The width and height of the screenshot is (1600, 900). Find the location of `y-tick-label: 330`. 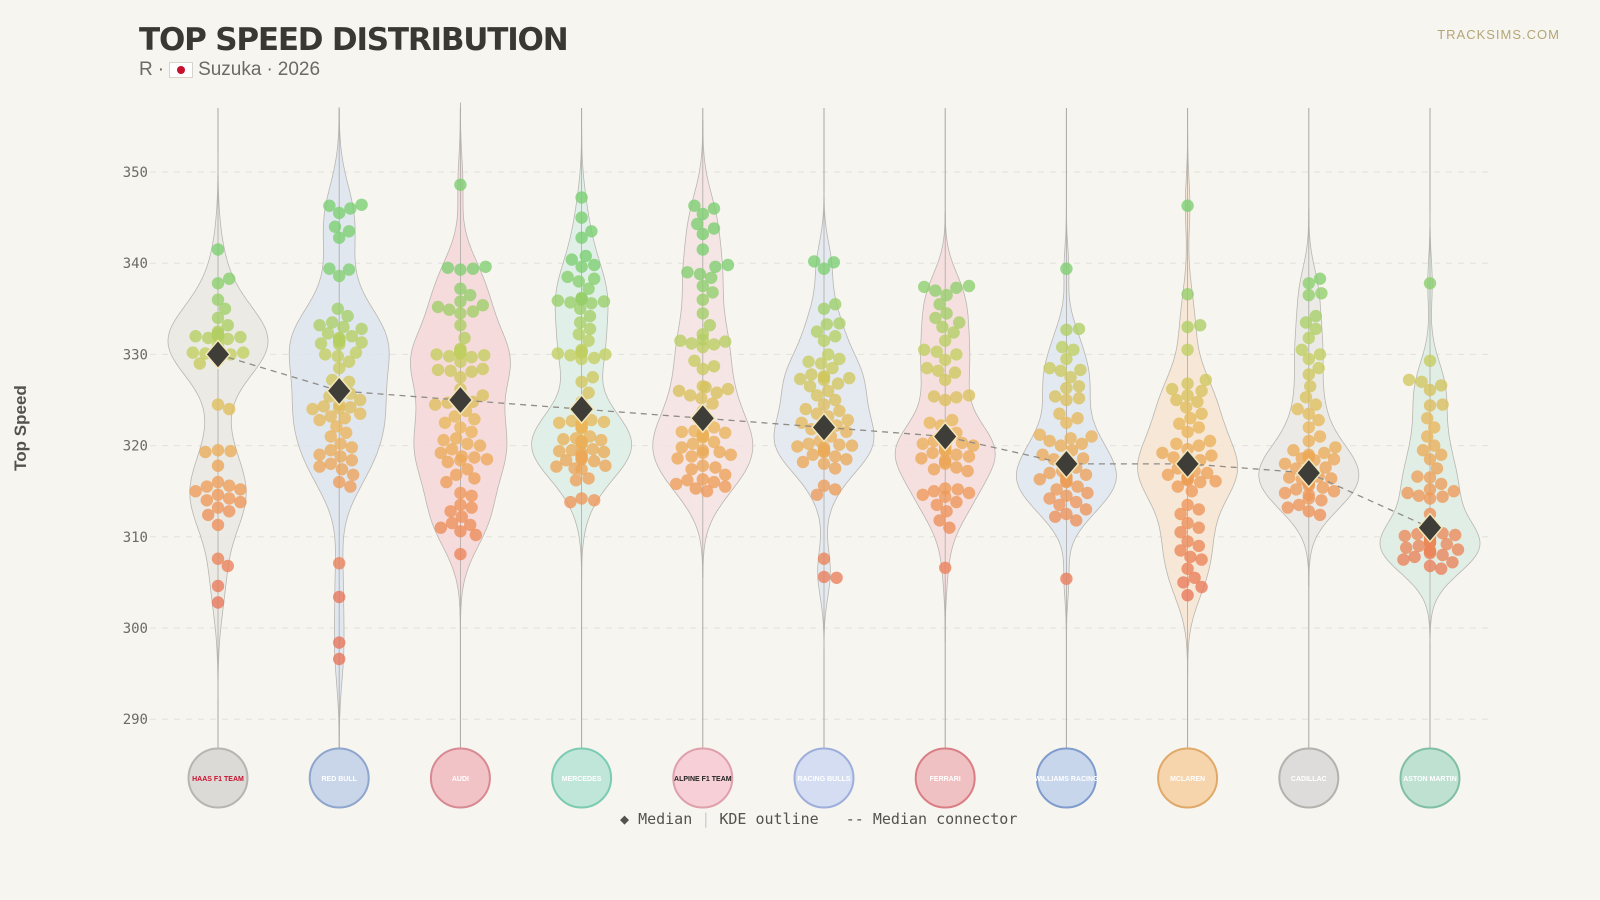

y-tick-label: 330 is located at coordinates (135, 355).